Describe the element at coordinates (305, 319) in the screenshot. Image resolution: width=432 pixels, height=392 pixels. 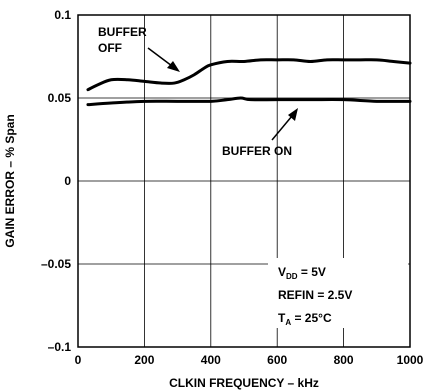
I see `condition-ta: TA = 25°C` at that location.